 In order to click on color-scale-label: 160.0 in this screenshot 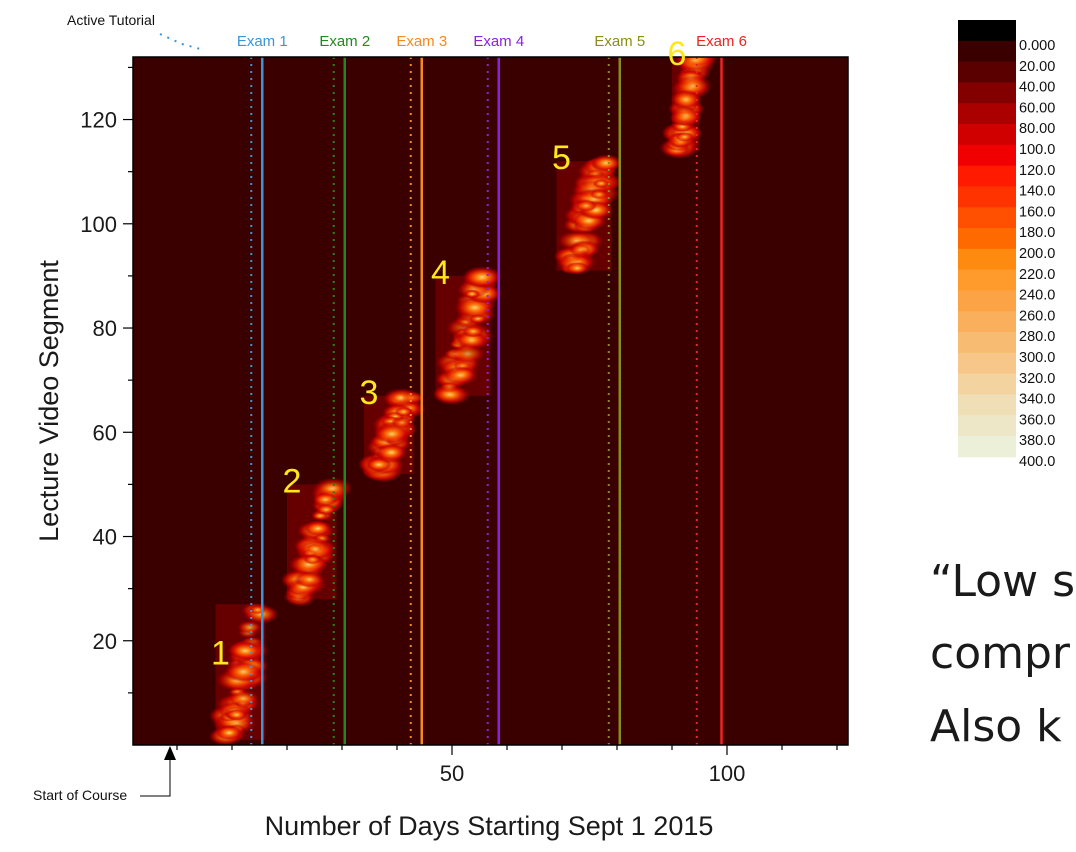, I will do `click(1037, 212)`.